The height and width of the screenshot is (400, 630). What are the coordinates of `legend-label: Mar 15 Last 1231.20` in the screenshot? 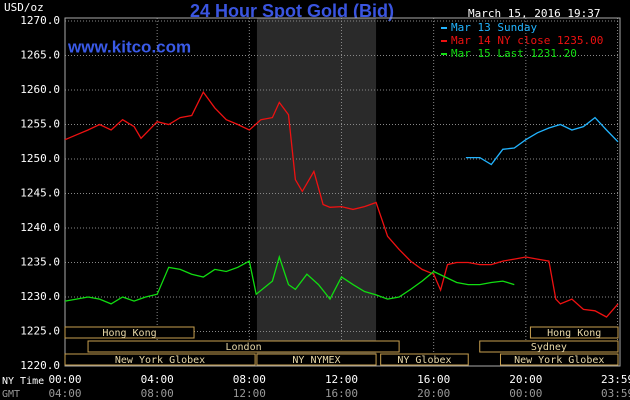 It's located at (514, 53).